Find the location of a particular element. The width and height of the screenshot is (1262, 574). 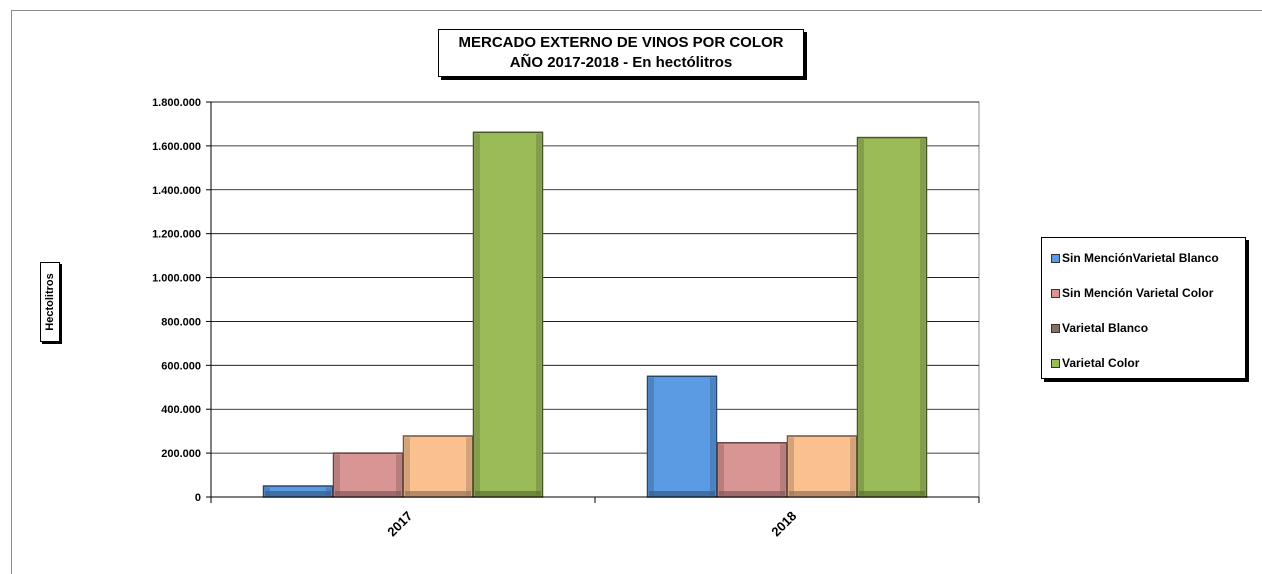

y-tick-label: 1.000.000 is located at coordinates (176, 279).